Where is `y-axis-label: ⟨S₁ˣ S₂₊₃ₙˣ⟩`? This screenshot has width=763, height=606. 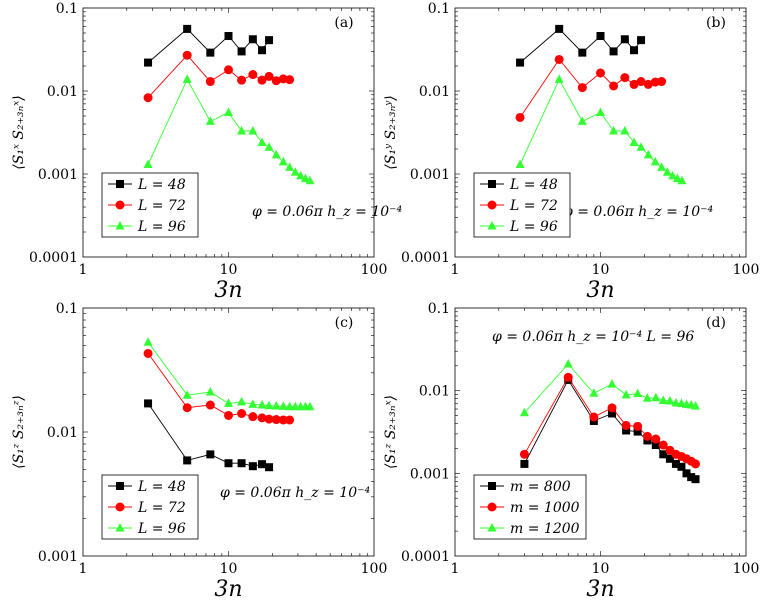
y-axis-label: ⟨S₁ˣ S₂₊₃ₙˣ⟩ is located at coordinates (19, 132).